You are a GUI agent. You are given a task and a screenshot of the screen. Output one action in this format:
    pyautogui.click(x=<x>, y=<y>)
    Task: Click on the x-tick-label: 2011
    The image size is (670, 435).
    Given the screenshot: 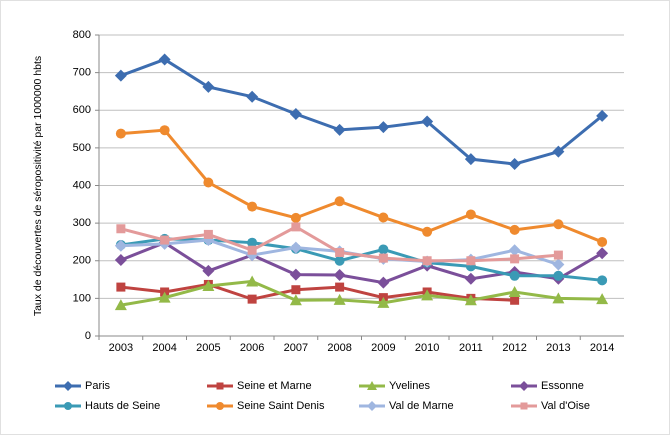 What is the action you would take?
    pyautogui.click(x=471, y=348)
    